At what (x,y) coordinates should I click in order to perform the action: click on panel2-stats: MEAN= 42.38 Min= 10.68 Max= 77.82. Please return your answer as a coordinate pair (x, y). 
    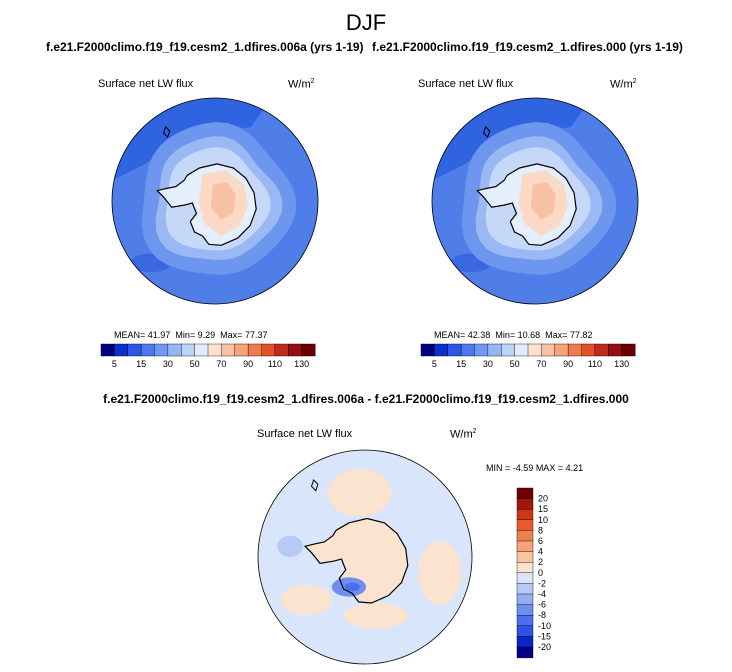
    Looking at the image, I should click on (513, 335).